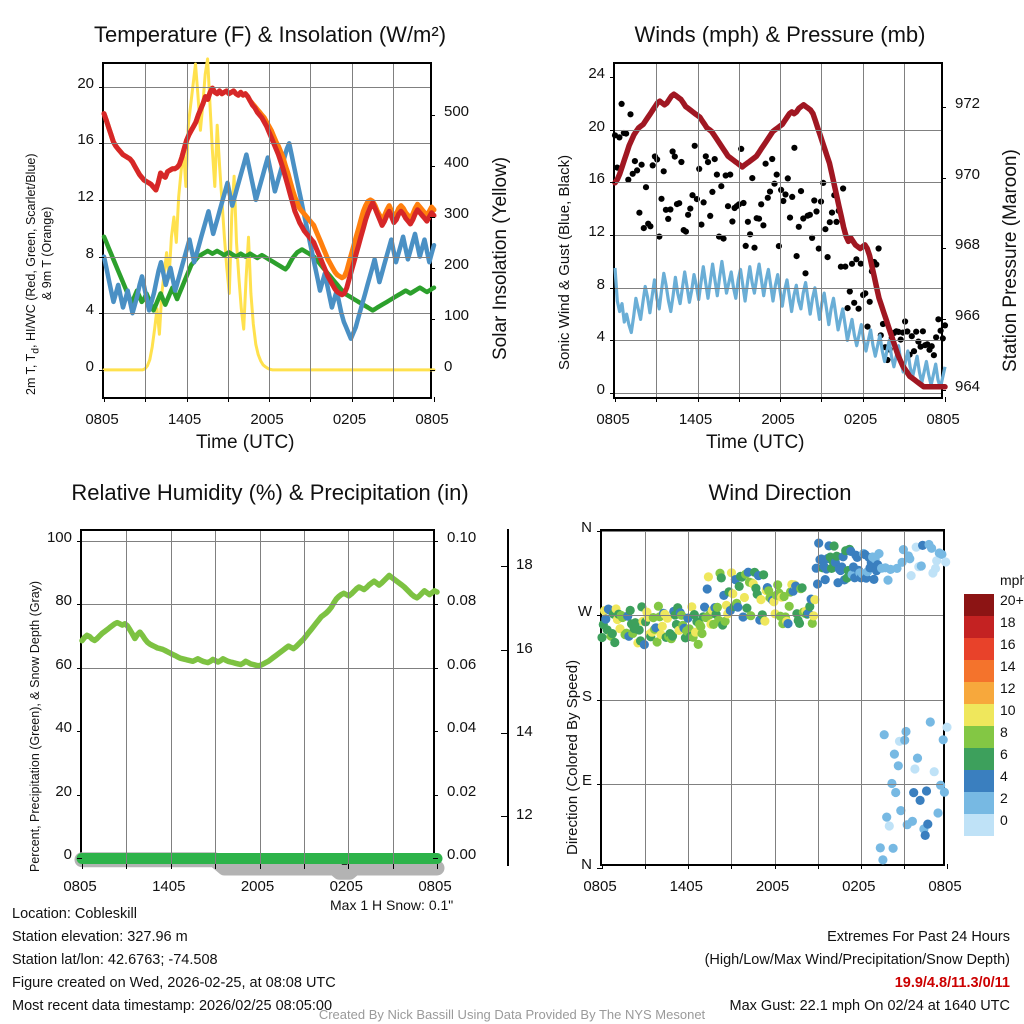 The width and height of the screenshot is (1024, 1024). Describe the element at coordinates (100, 937) in the screenshot. I see `footer-elevation: Station elevation: 327.96 m` at that location.